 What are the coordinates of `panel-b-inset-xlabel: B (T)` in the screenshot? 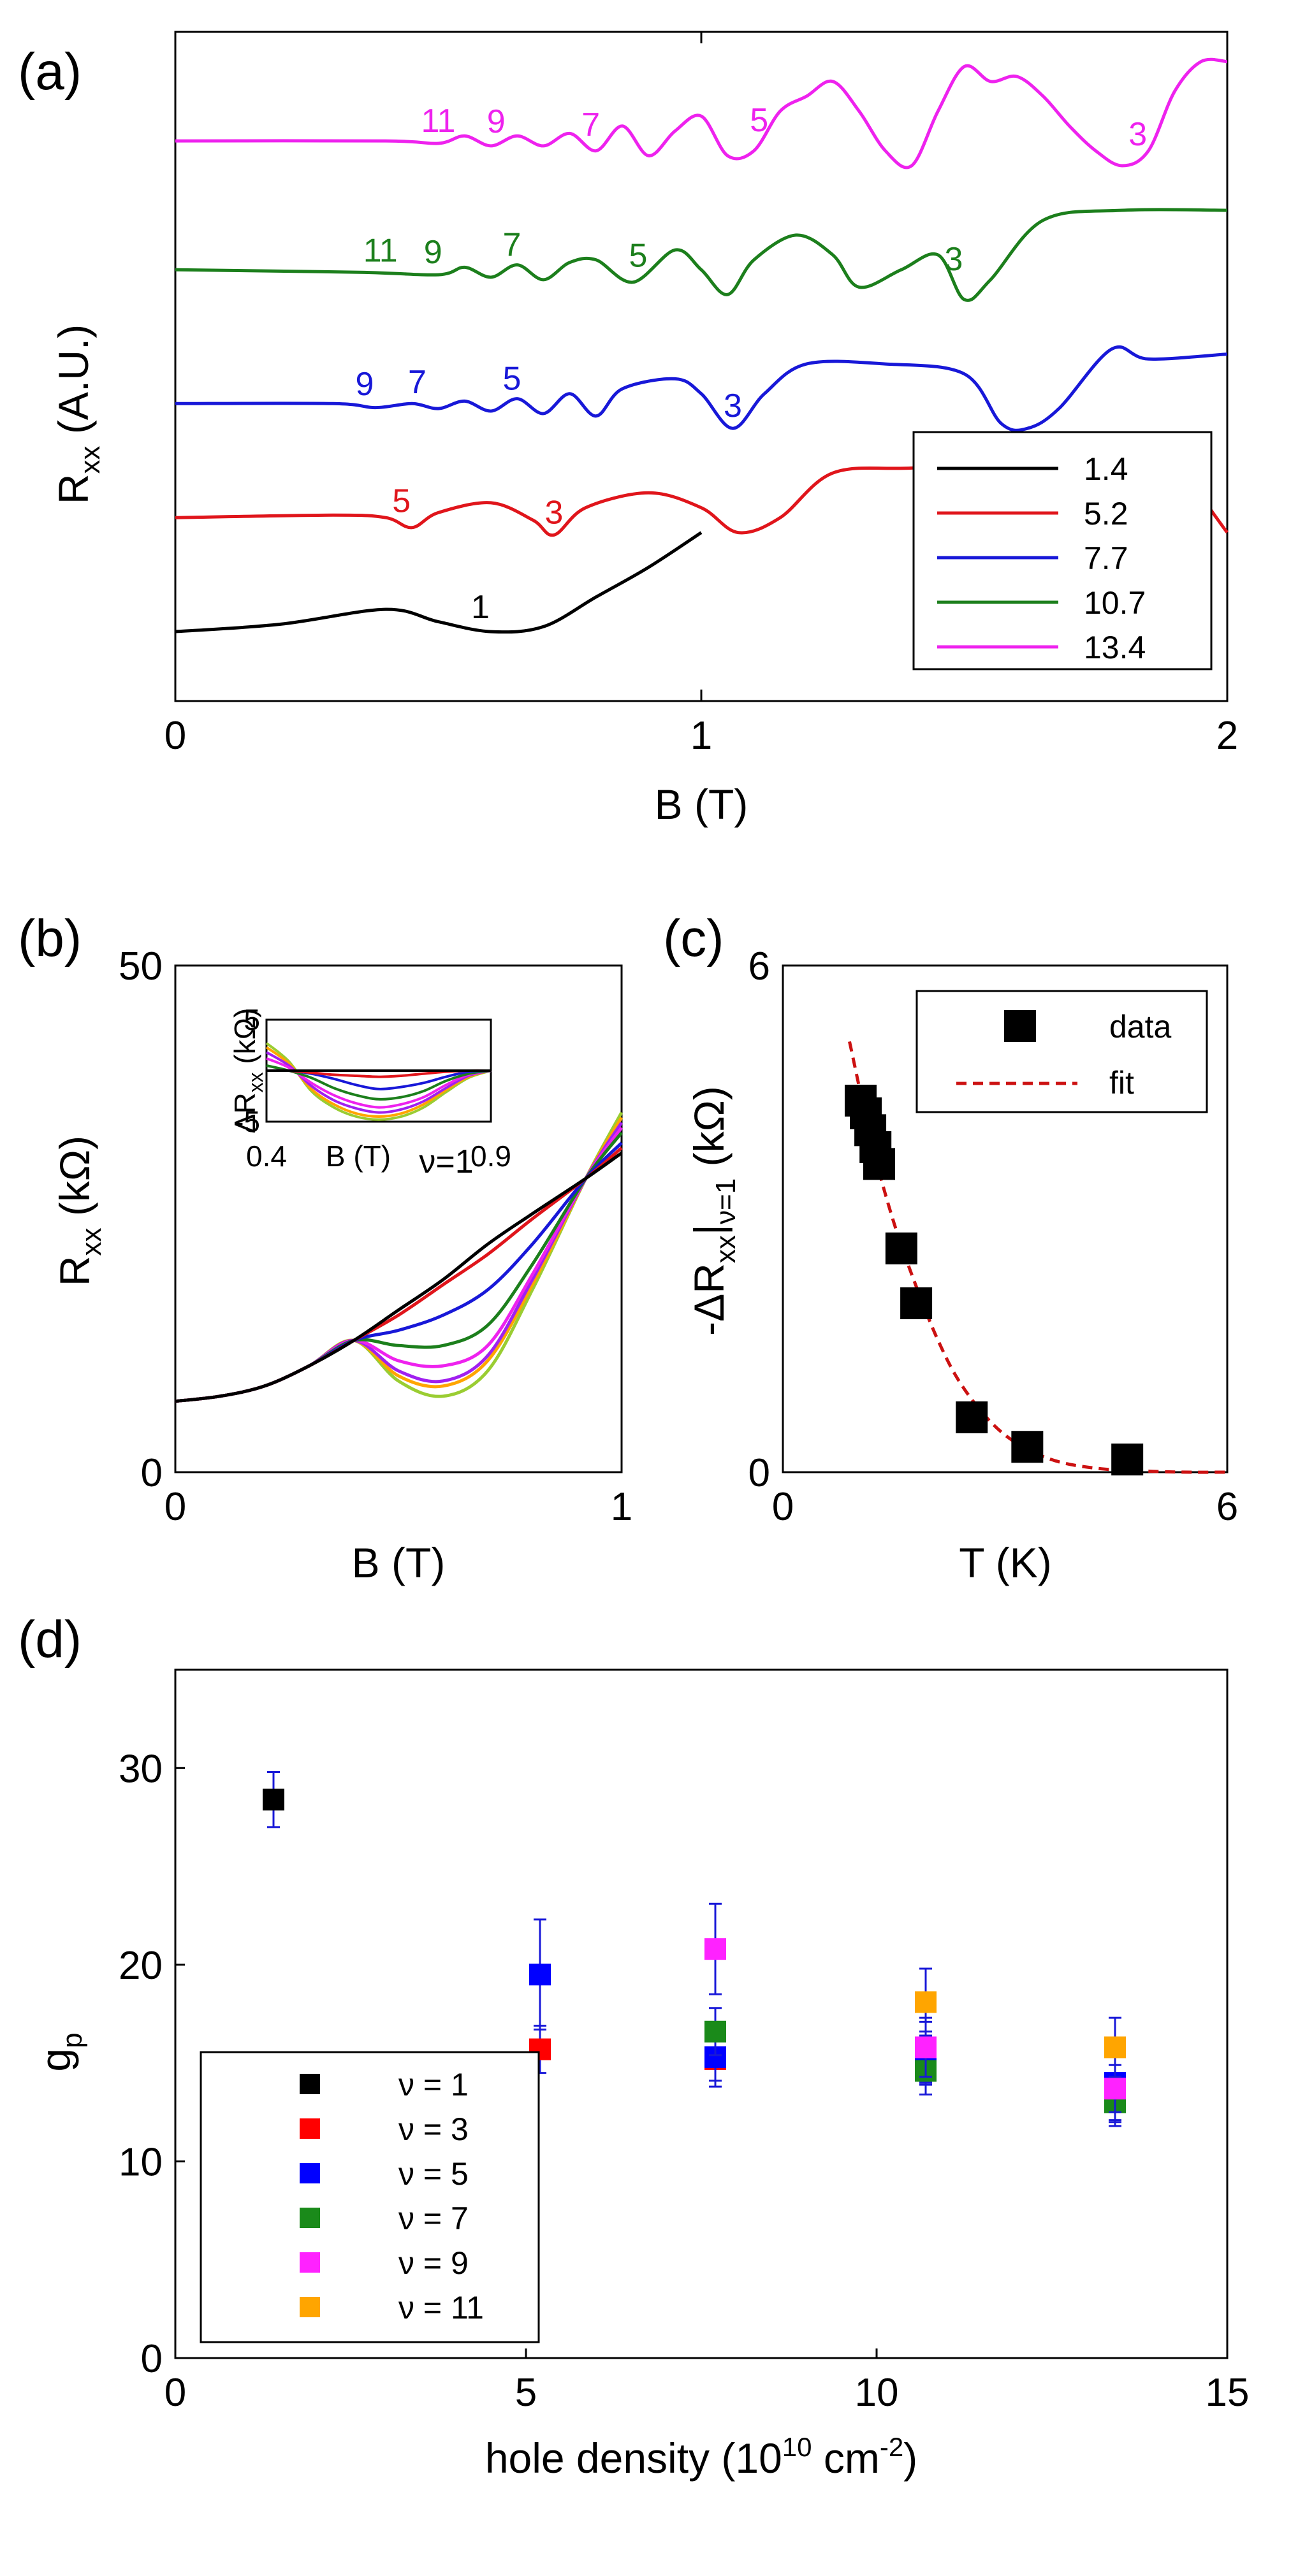 It's located at (359, 1156).